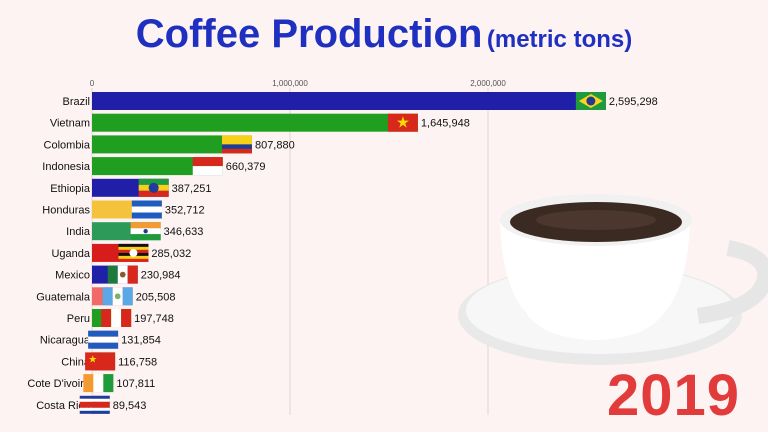  Describe the element at coordinates (141, 341) in the screenshot. I see `value-label: 131,854` at that location.